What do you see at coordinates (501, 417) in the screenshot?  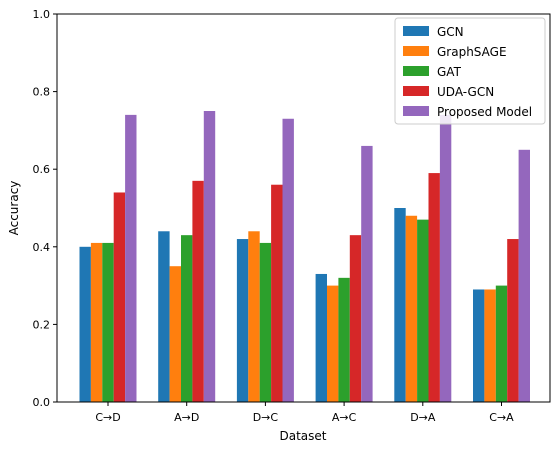 I see `x-tick-label: C→A` at bounding box center [501, 417].